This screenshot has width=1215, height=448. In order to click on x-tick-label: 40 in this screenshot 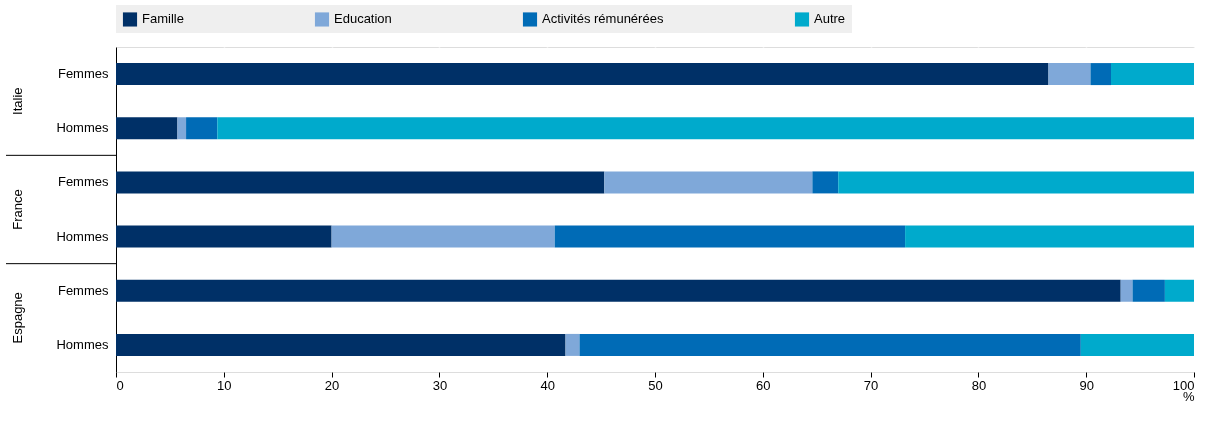, I will do `click(547, 385)`.